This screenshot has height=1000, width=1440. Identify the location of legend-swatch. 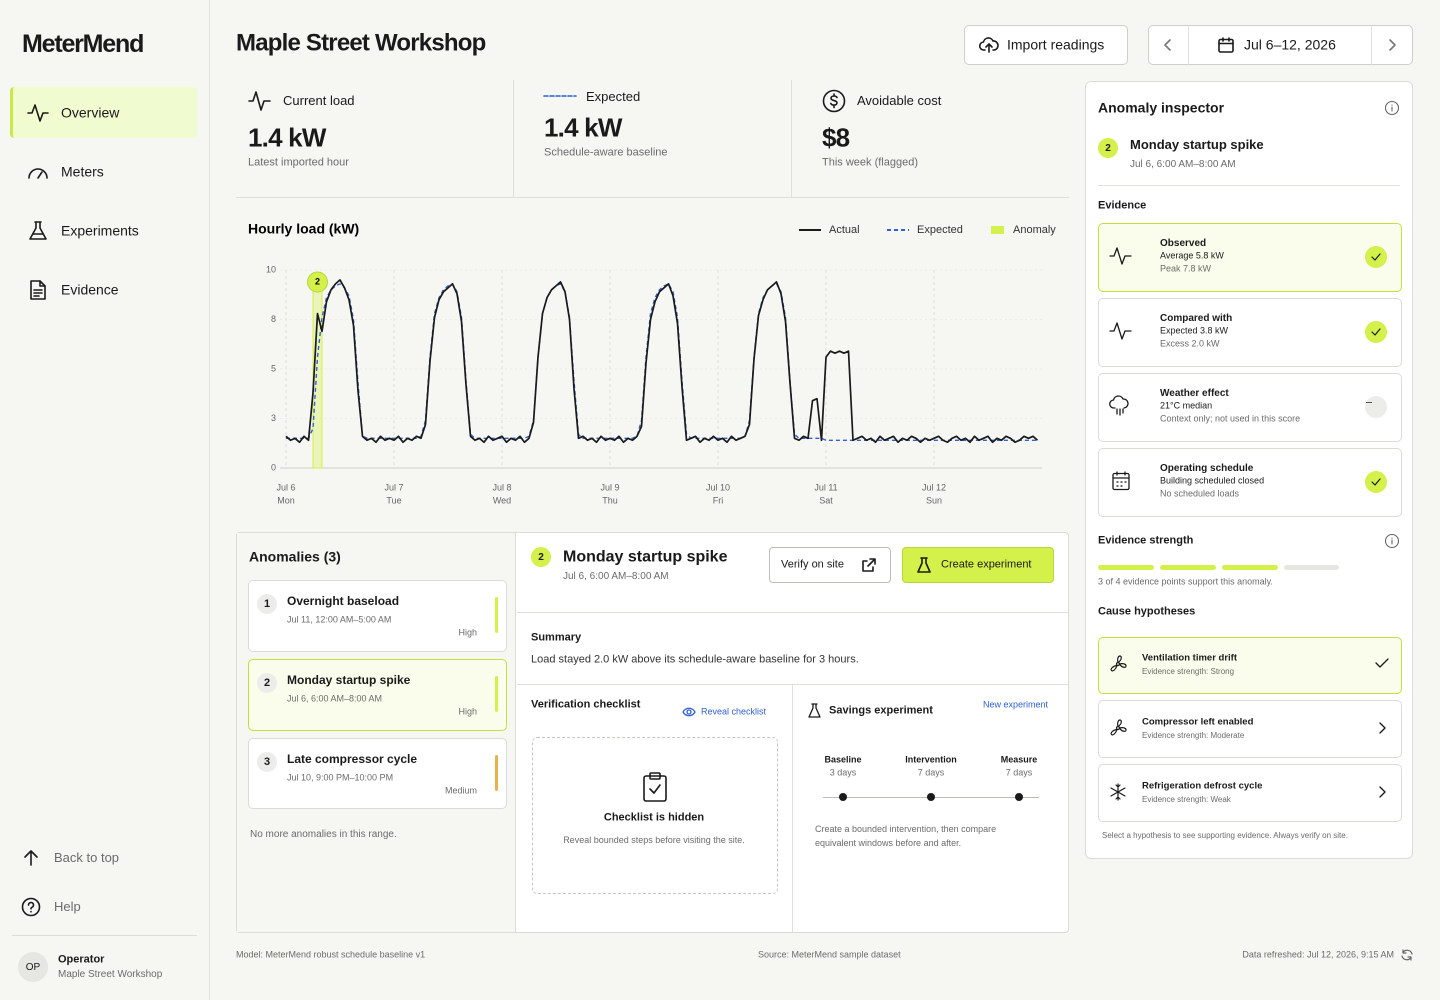
(997, 230).